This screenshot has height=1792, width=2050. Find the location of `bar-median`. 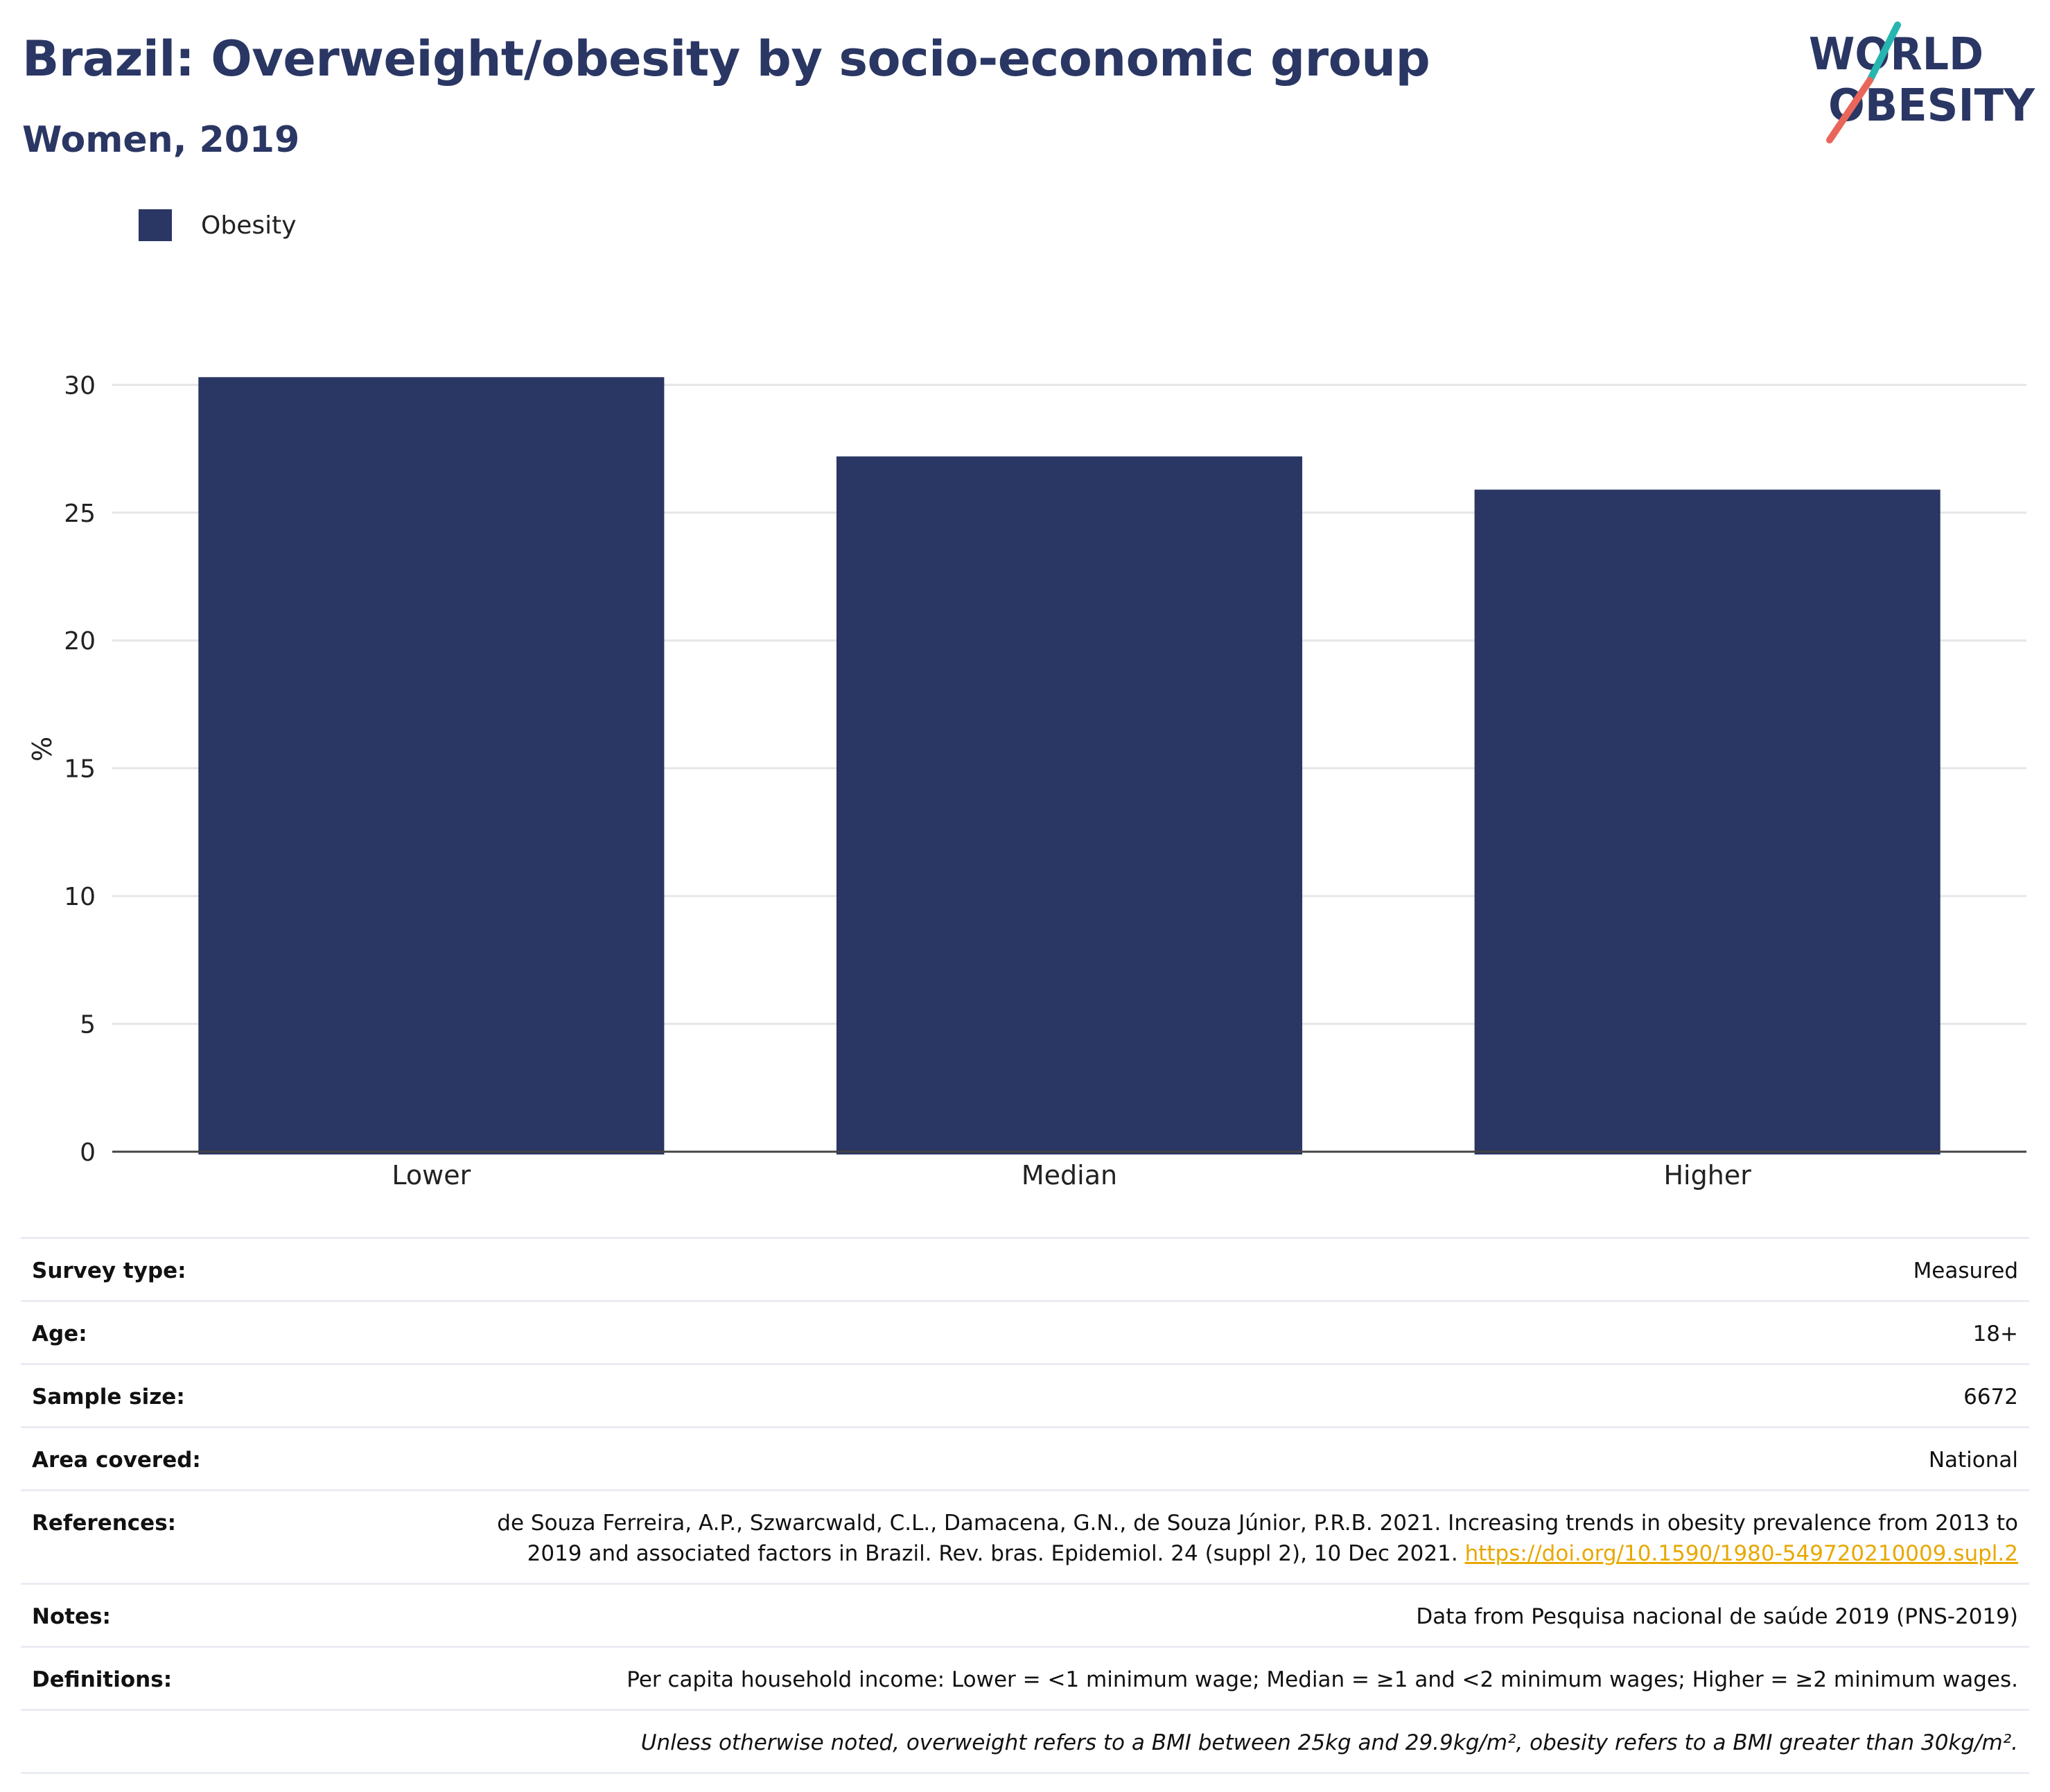

bar-median is located at coordinates (1069, 805).